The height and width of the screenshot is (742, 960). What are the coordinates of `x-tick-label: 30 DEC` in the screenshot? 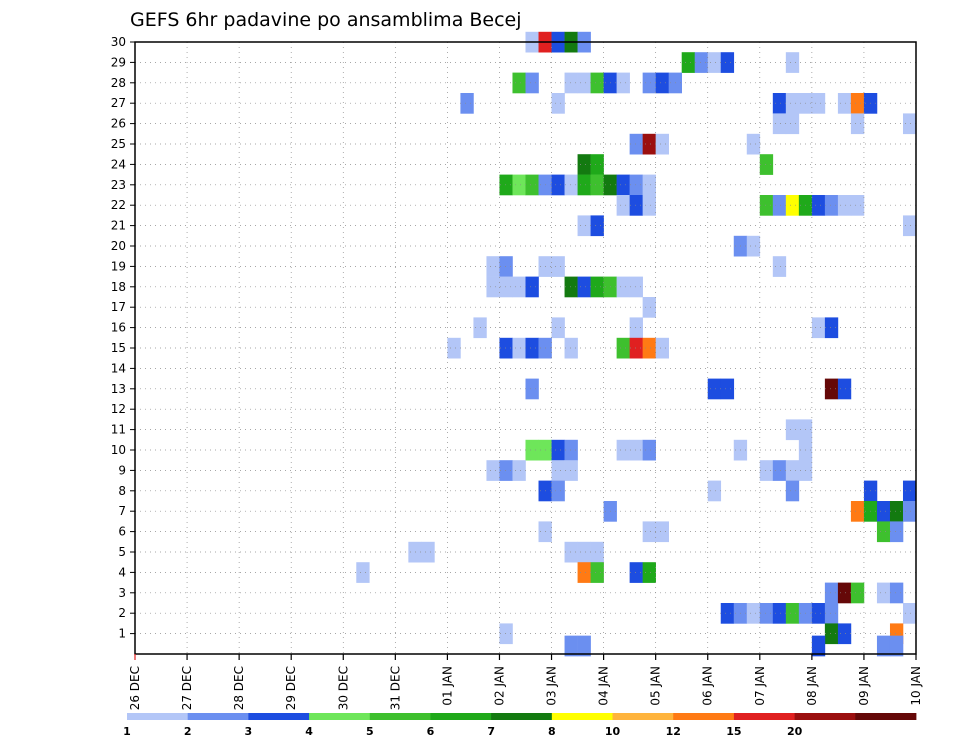 It's located at (343, 688).